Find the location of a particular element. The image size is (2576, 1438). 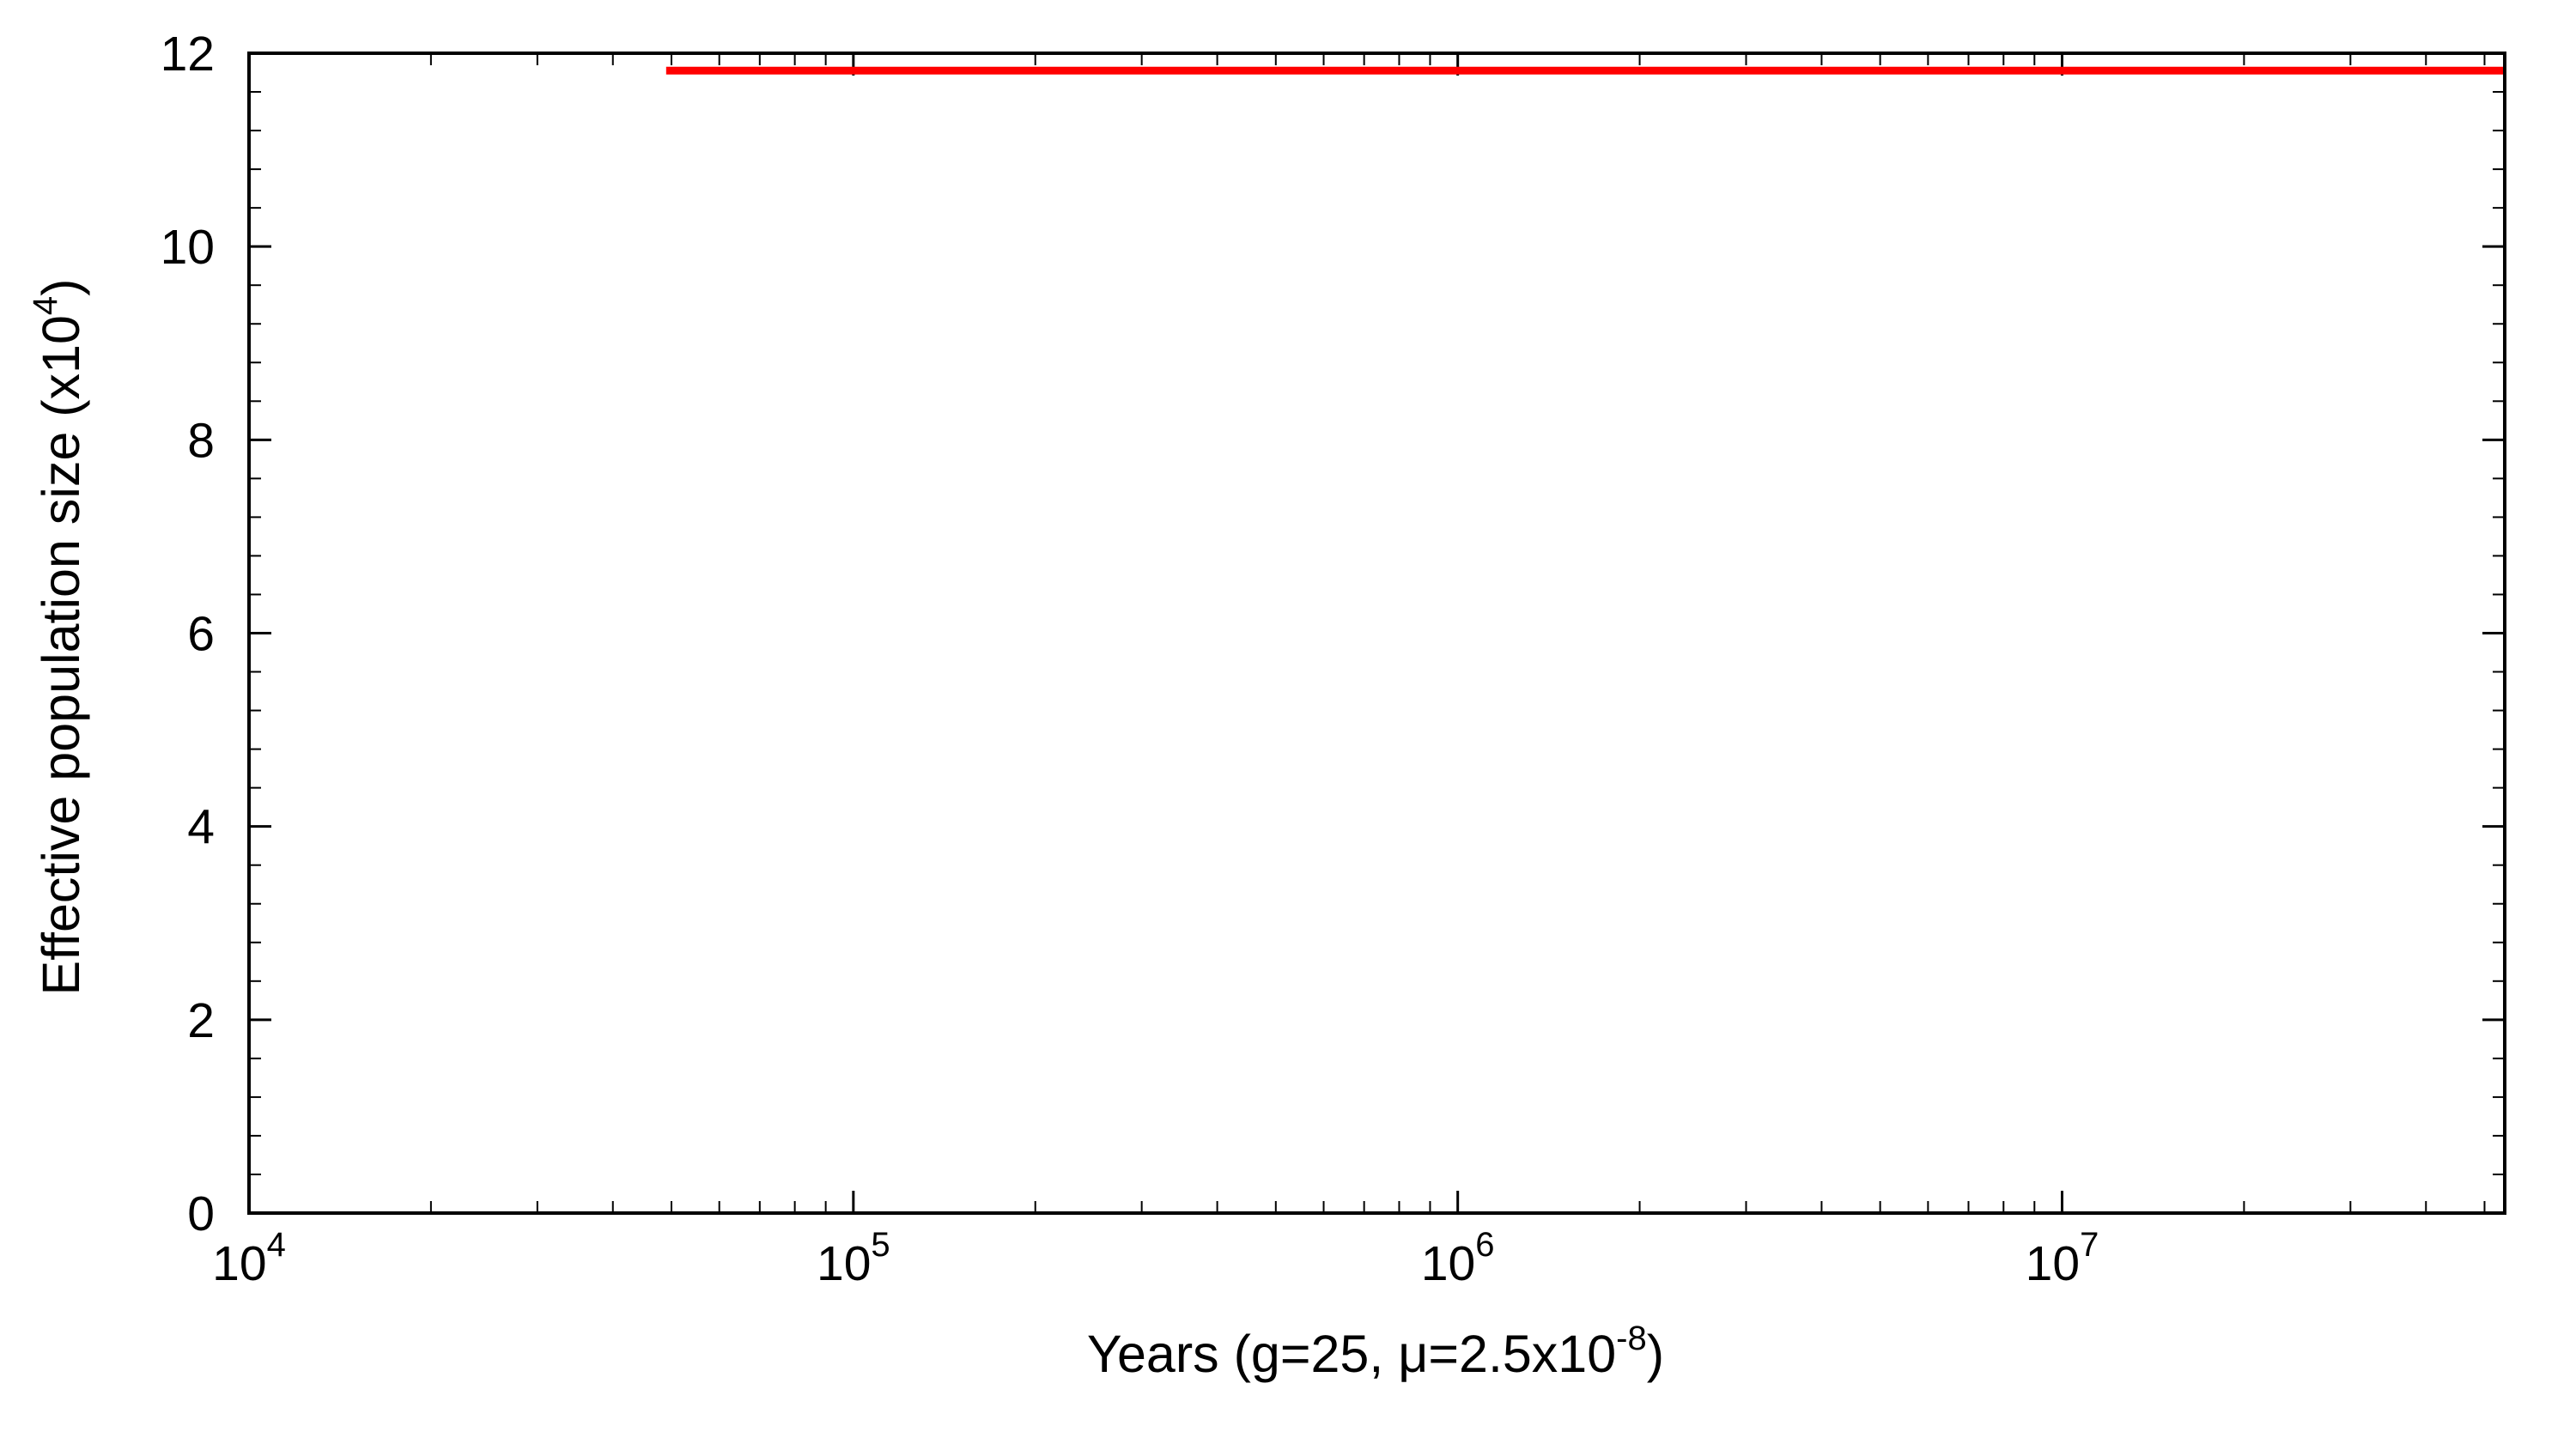

x-tick-label: 10⁴ is located at coordinates (249, 1258).